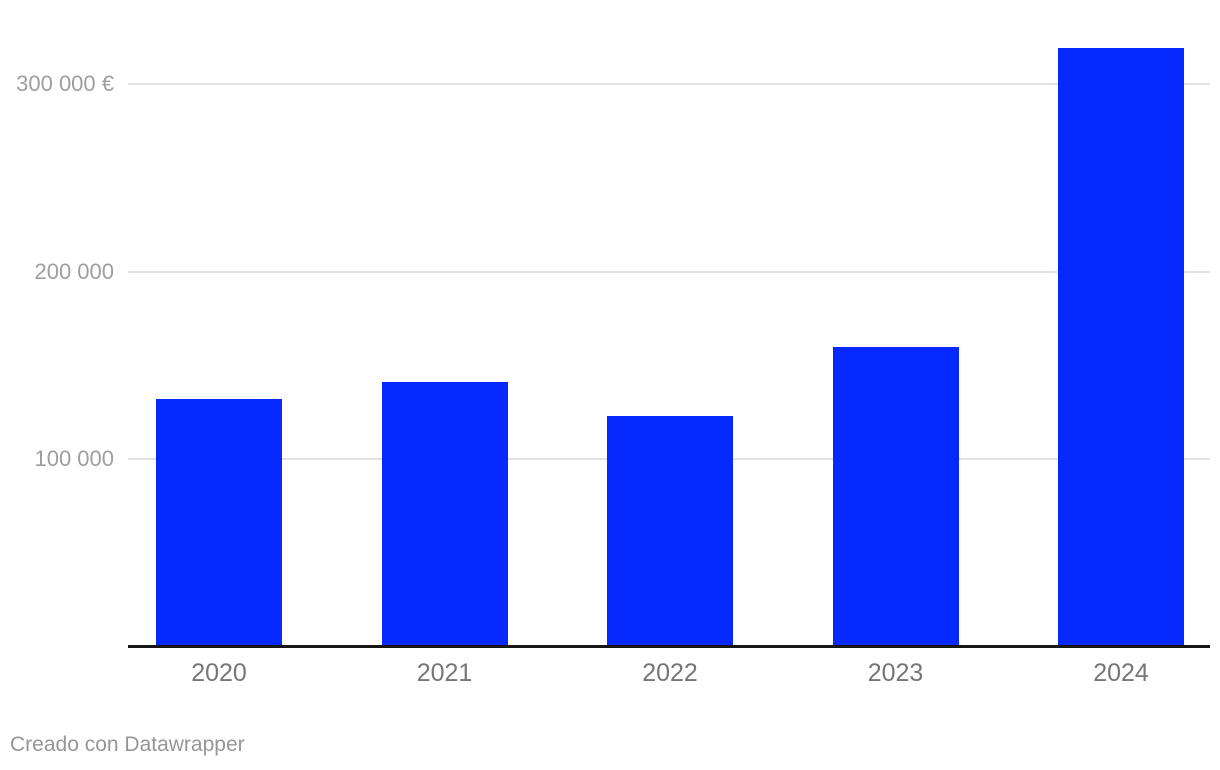 Image resolution: width=1220 pixels, height=770 pixels. I want to click on y-axis-tick-label-300000: 300 000 €, so click(65, 83).